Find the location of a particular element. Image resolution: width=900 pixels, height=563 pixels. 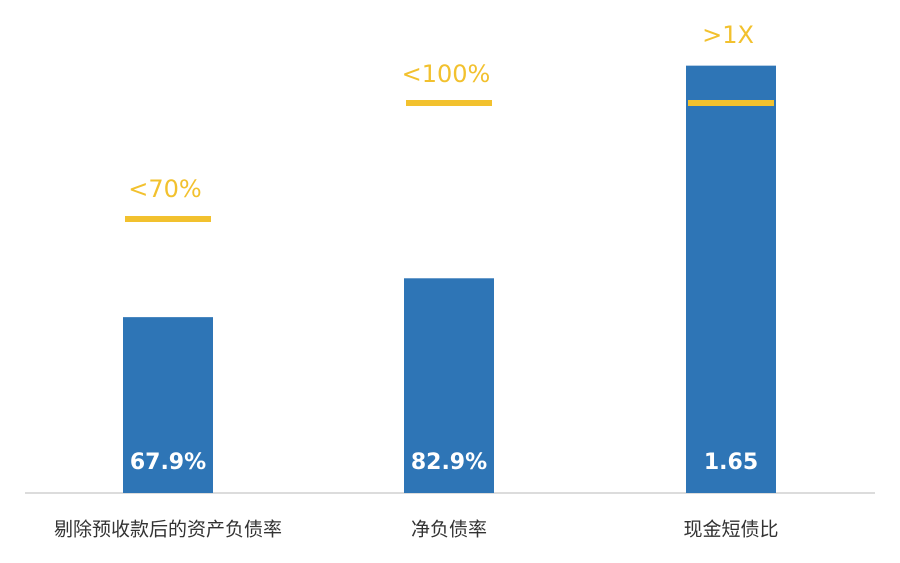

x-tick-label: 现金短债比 is located at coordinates (730, 530).